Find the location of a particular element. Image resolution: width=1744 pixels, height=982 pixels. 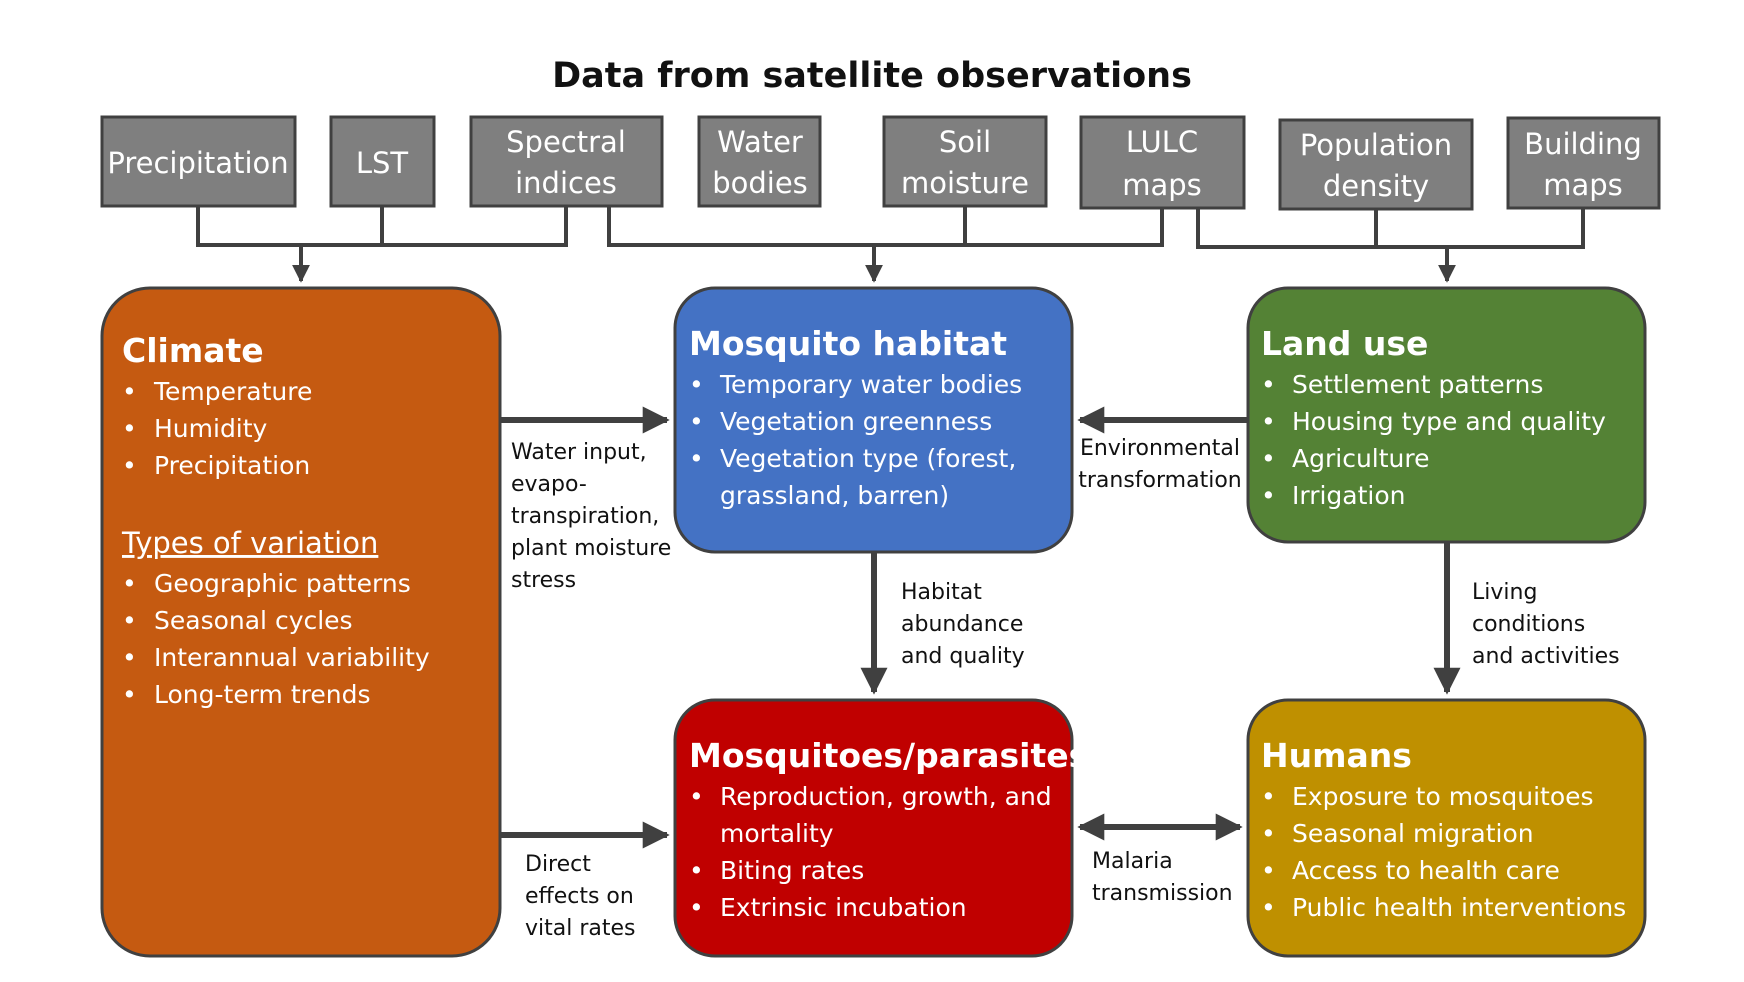

edge-label-line: transformation is located at coordinates (1159, 480).